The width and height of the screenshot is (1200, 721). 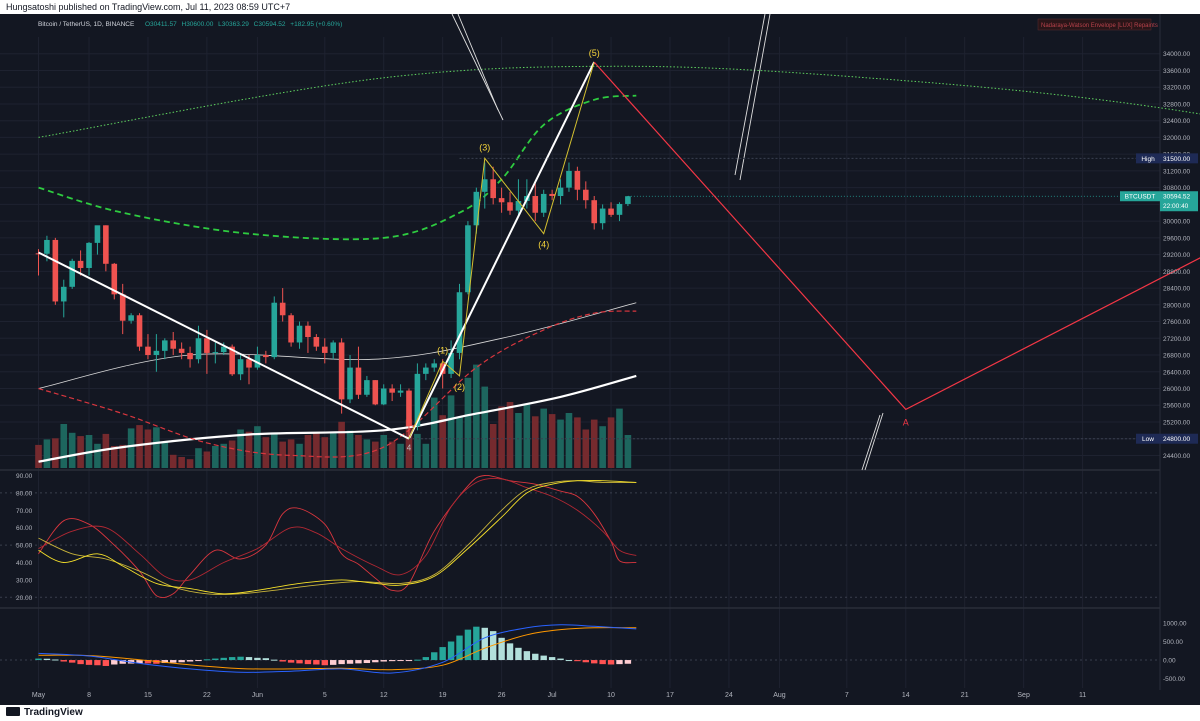 What do you see at coordinates (611, 695) in the screenshot?
I see `time-tick-10: 10` at bounding box center [611, 695].